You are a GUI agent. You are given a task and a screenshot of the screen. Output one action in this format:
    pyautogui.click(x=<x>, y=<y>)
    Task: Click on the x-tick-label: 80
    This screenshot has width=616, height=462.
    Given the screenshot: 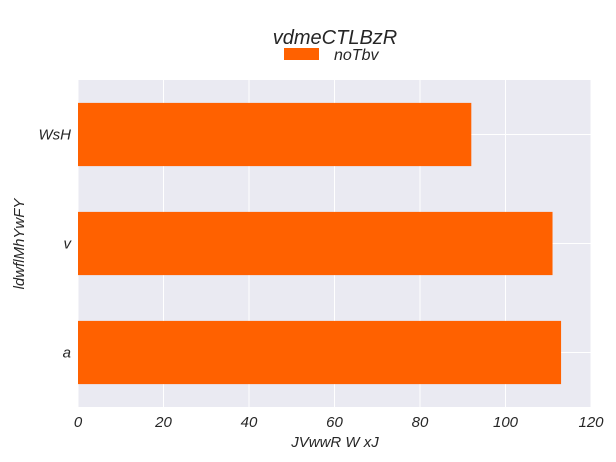 What is the action you would take?
    pyautogui.click(x=420, y=422)
    